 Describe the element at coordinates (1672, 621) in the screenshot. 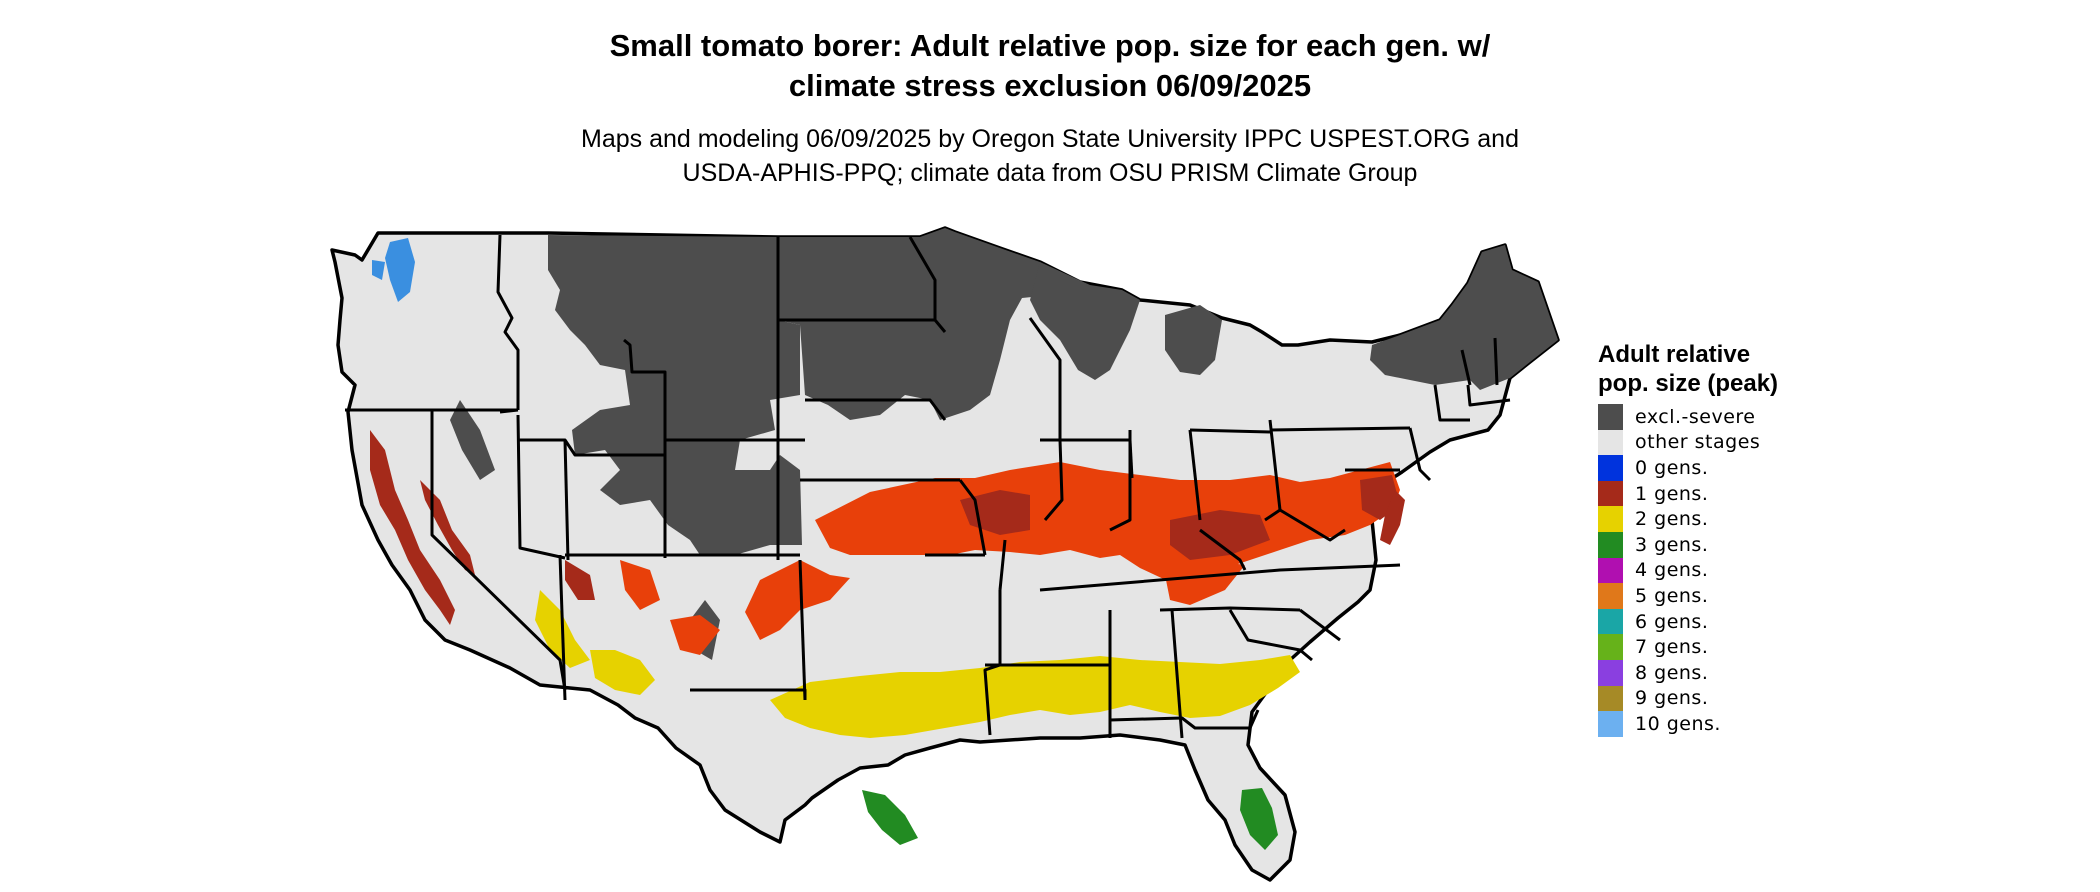

I see `legend-label: 6 gens.` at that location.